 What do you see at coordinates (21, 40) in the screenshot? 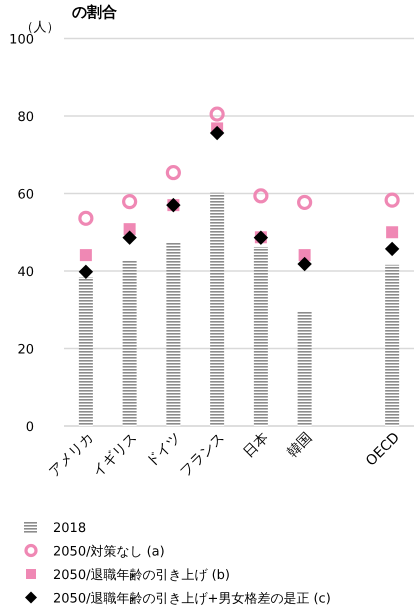
I see `y-tick-label: 100` at bounding box center [21, 40].